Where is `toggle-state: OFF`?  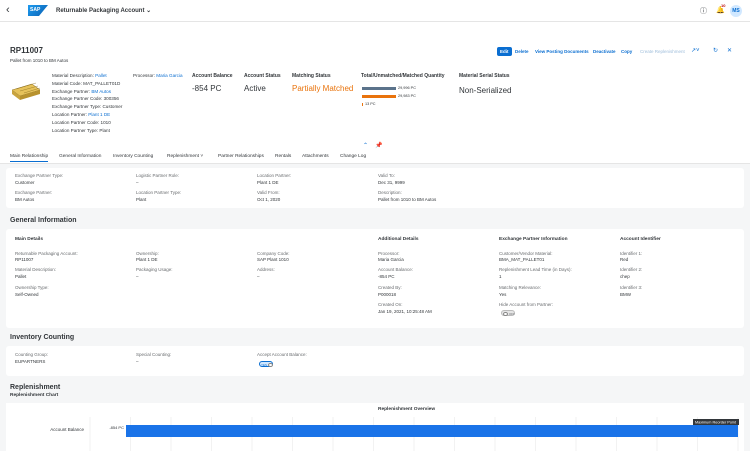
toggle-state: OFF is located at coordinates (512, 314).